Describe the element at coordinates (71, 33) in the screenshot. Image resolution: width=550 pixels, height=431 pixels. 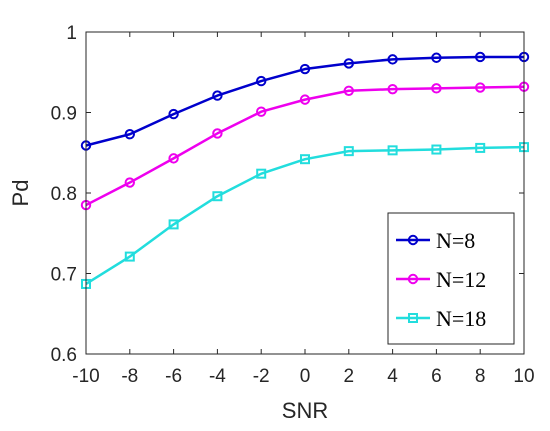
I see `y-tick-label: 1` at that location.